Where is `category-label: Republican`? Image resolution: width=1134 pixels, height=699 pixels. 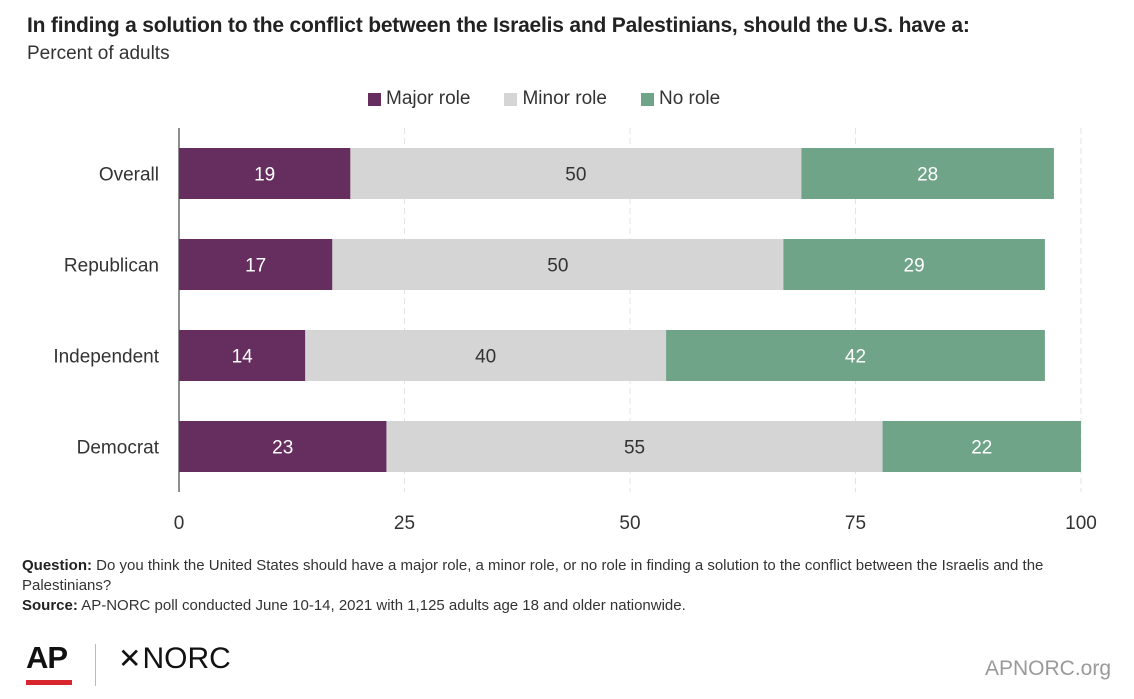
category-label: Republican is located at coordinates (111, 266).